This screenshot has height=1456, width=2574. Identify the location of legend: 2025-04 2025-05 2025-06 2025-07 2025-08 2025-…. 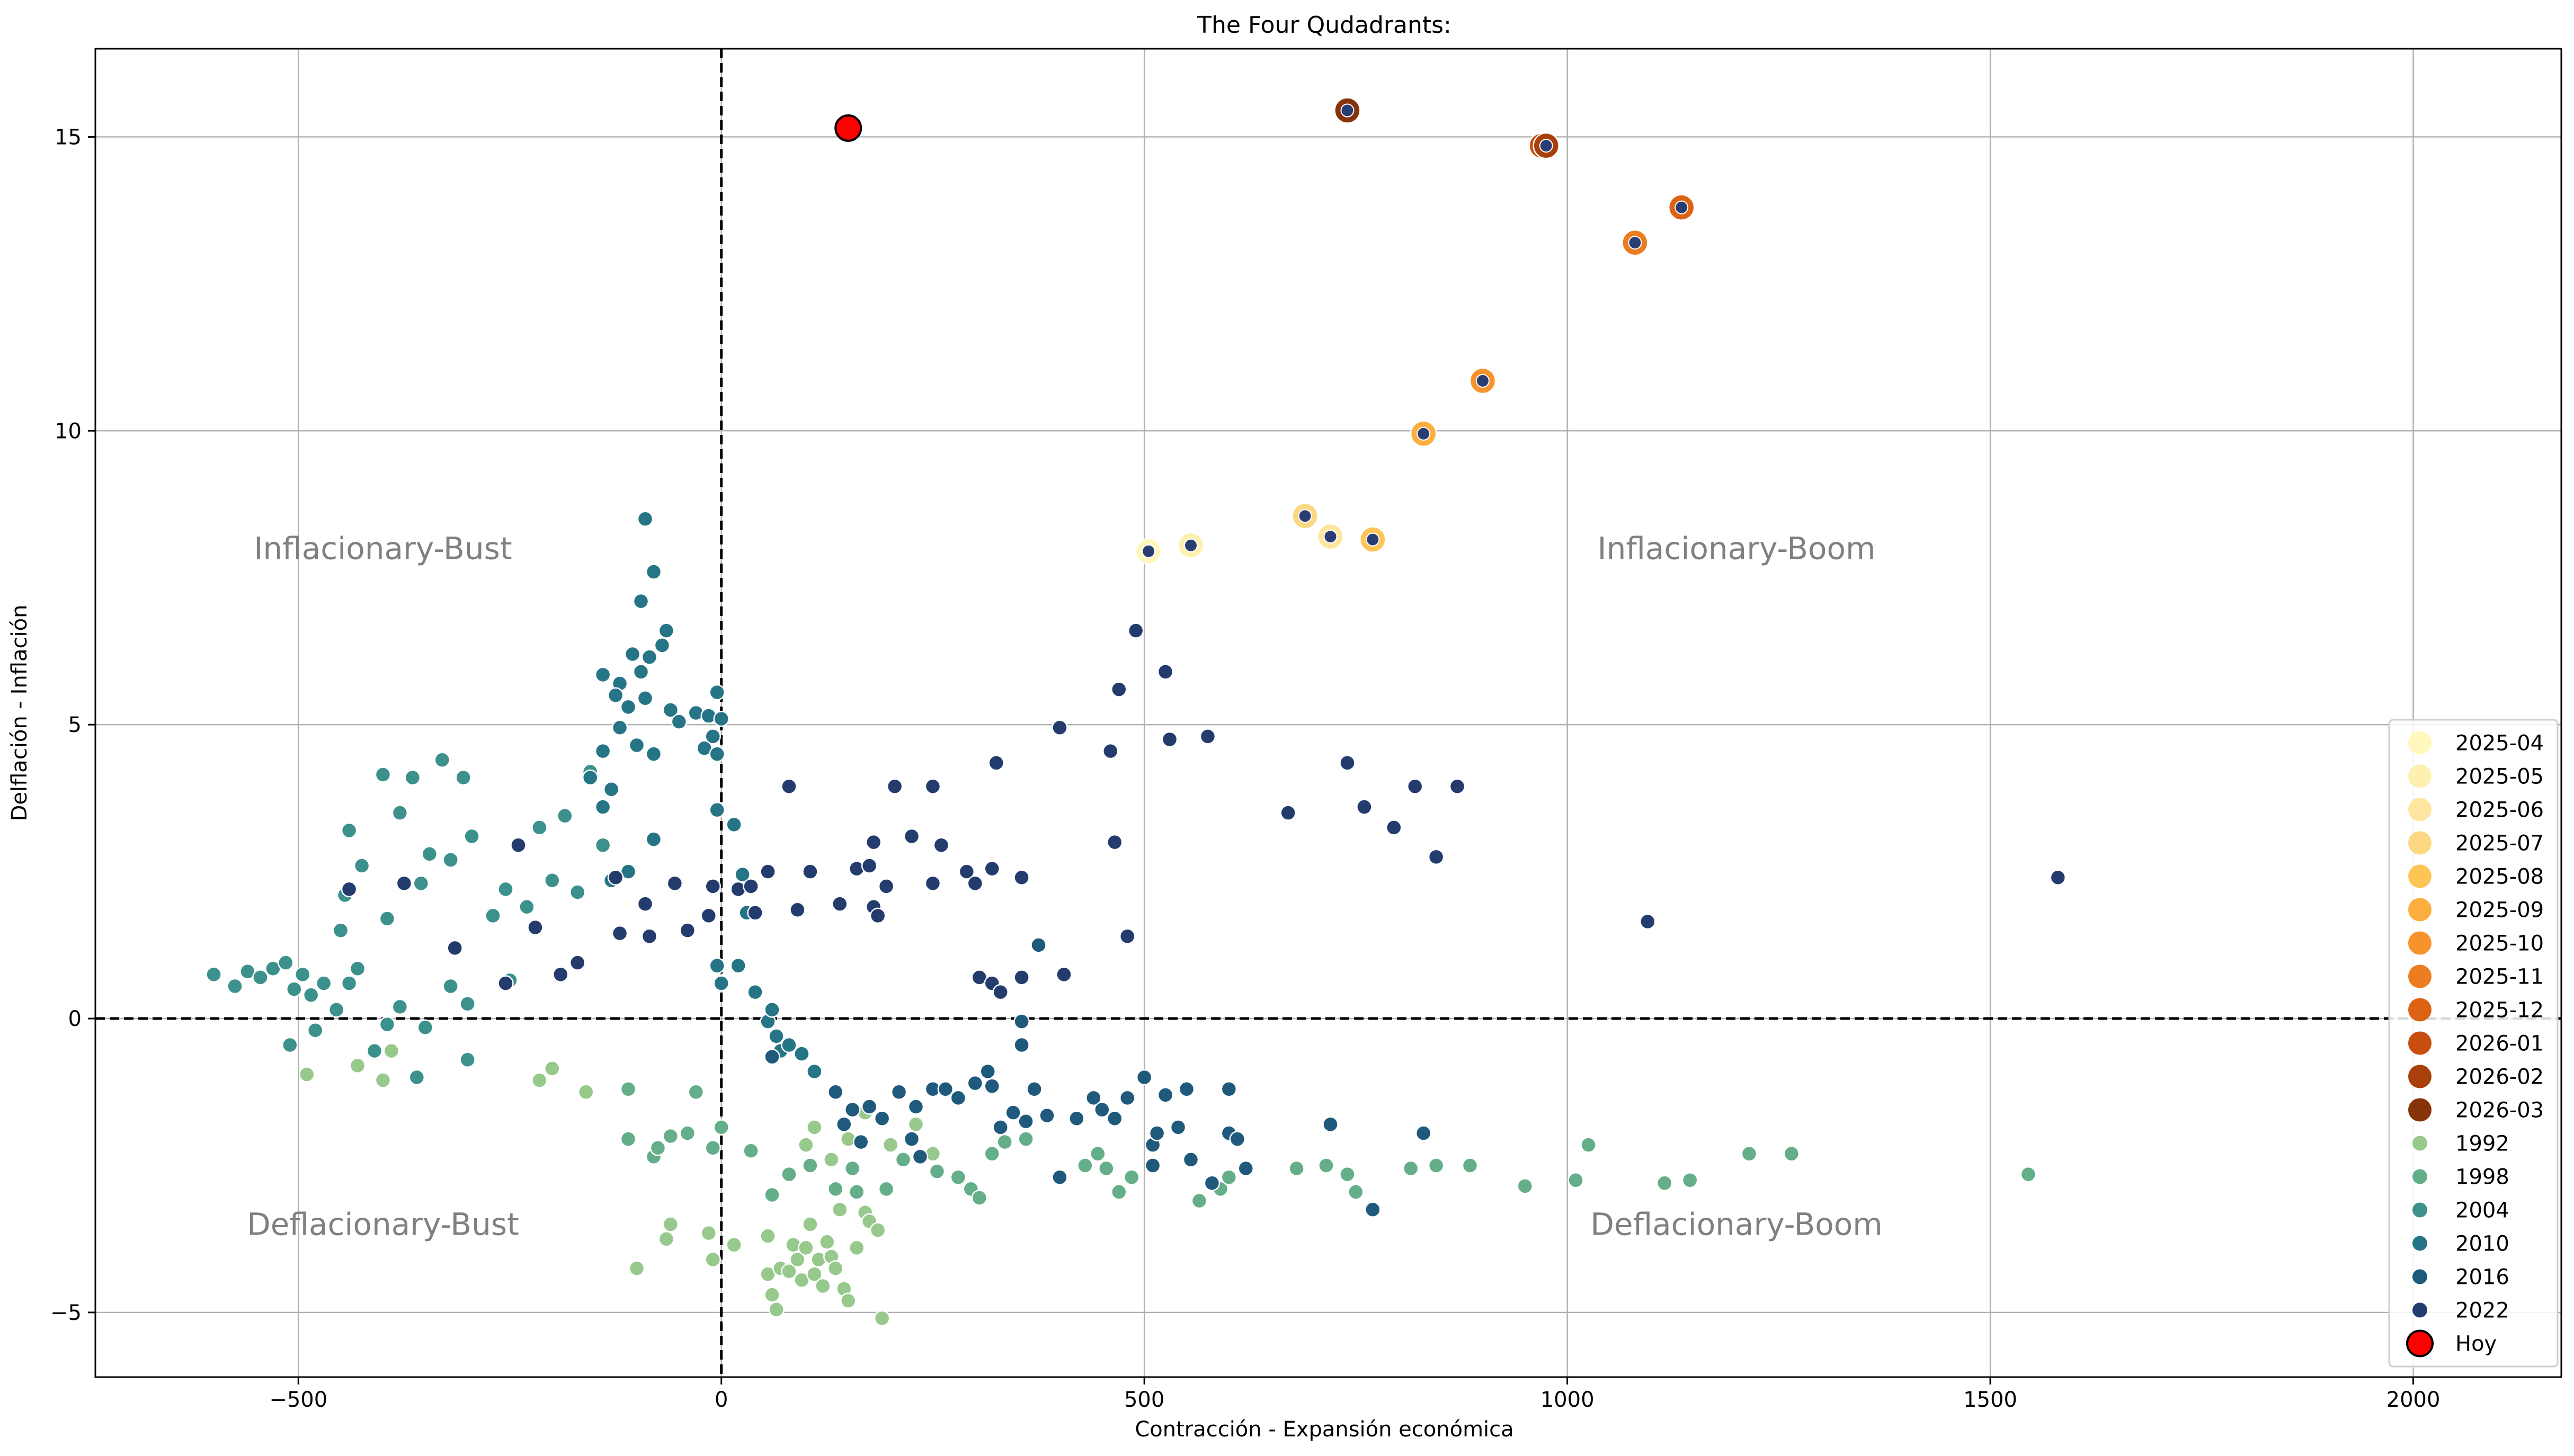
(2473, 1043).